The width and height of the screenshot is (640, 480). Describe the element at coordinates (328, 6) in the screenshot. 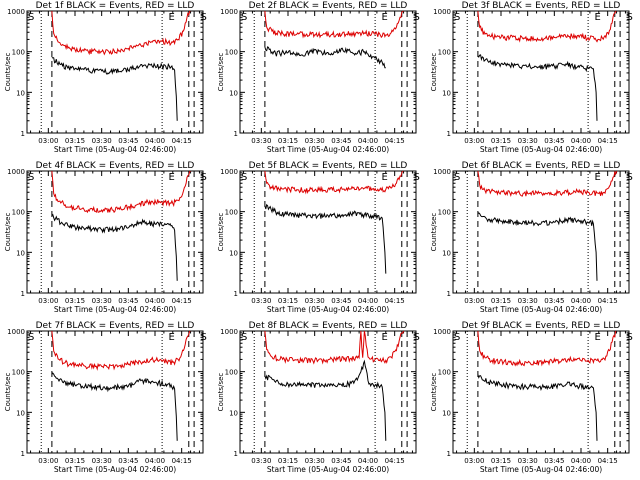

I see `panel-title: Det 2f BLACK = Events, RED = LLD` at that location.